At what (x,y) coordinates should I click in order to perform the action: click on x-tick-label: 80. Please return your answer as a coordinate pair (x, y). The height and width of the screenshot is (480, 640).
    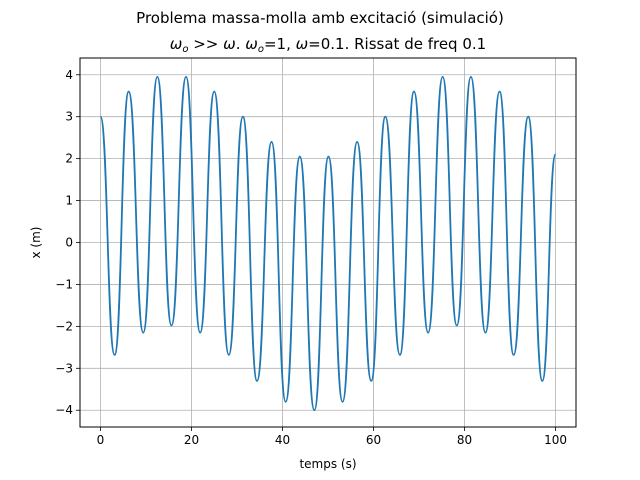
    Looking at the image, I should click on (464, 440).